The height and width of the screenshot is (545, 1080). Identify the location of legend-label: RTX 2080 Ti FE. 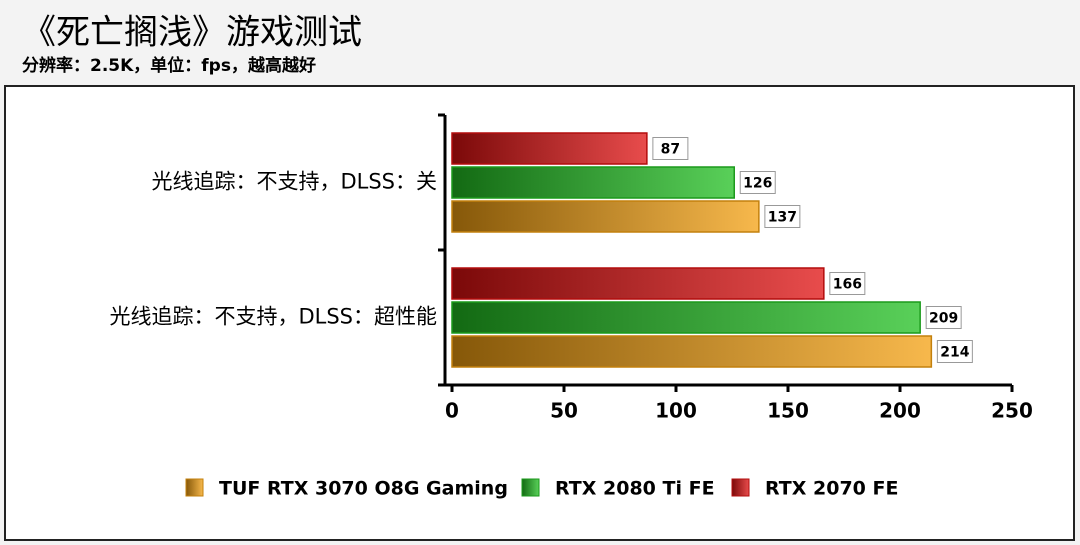
(635, 489).